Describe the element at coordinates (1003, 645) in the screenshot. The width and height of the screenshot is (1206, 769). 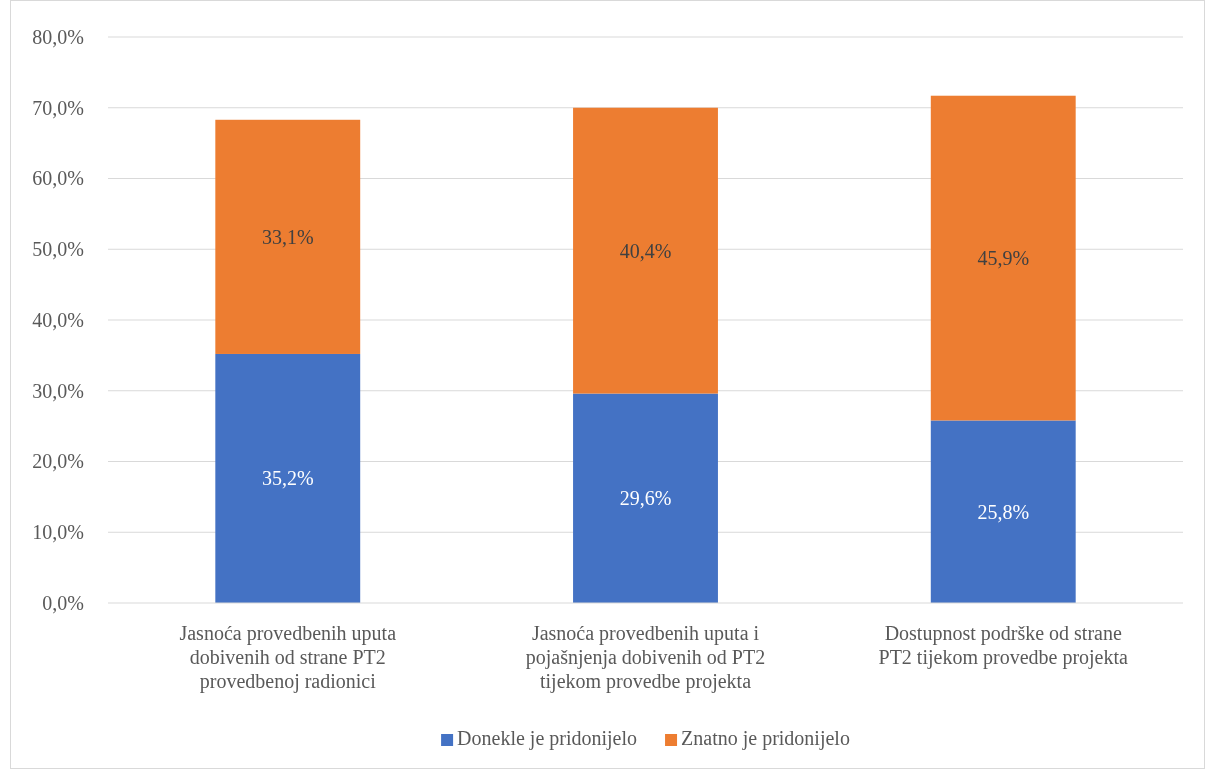
I see `x-tick-label: Dostupnost podrške od strane PT2 tijekom provedbe projekta` at that location.